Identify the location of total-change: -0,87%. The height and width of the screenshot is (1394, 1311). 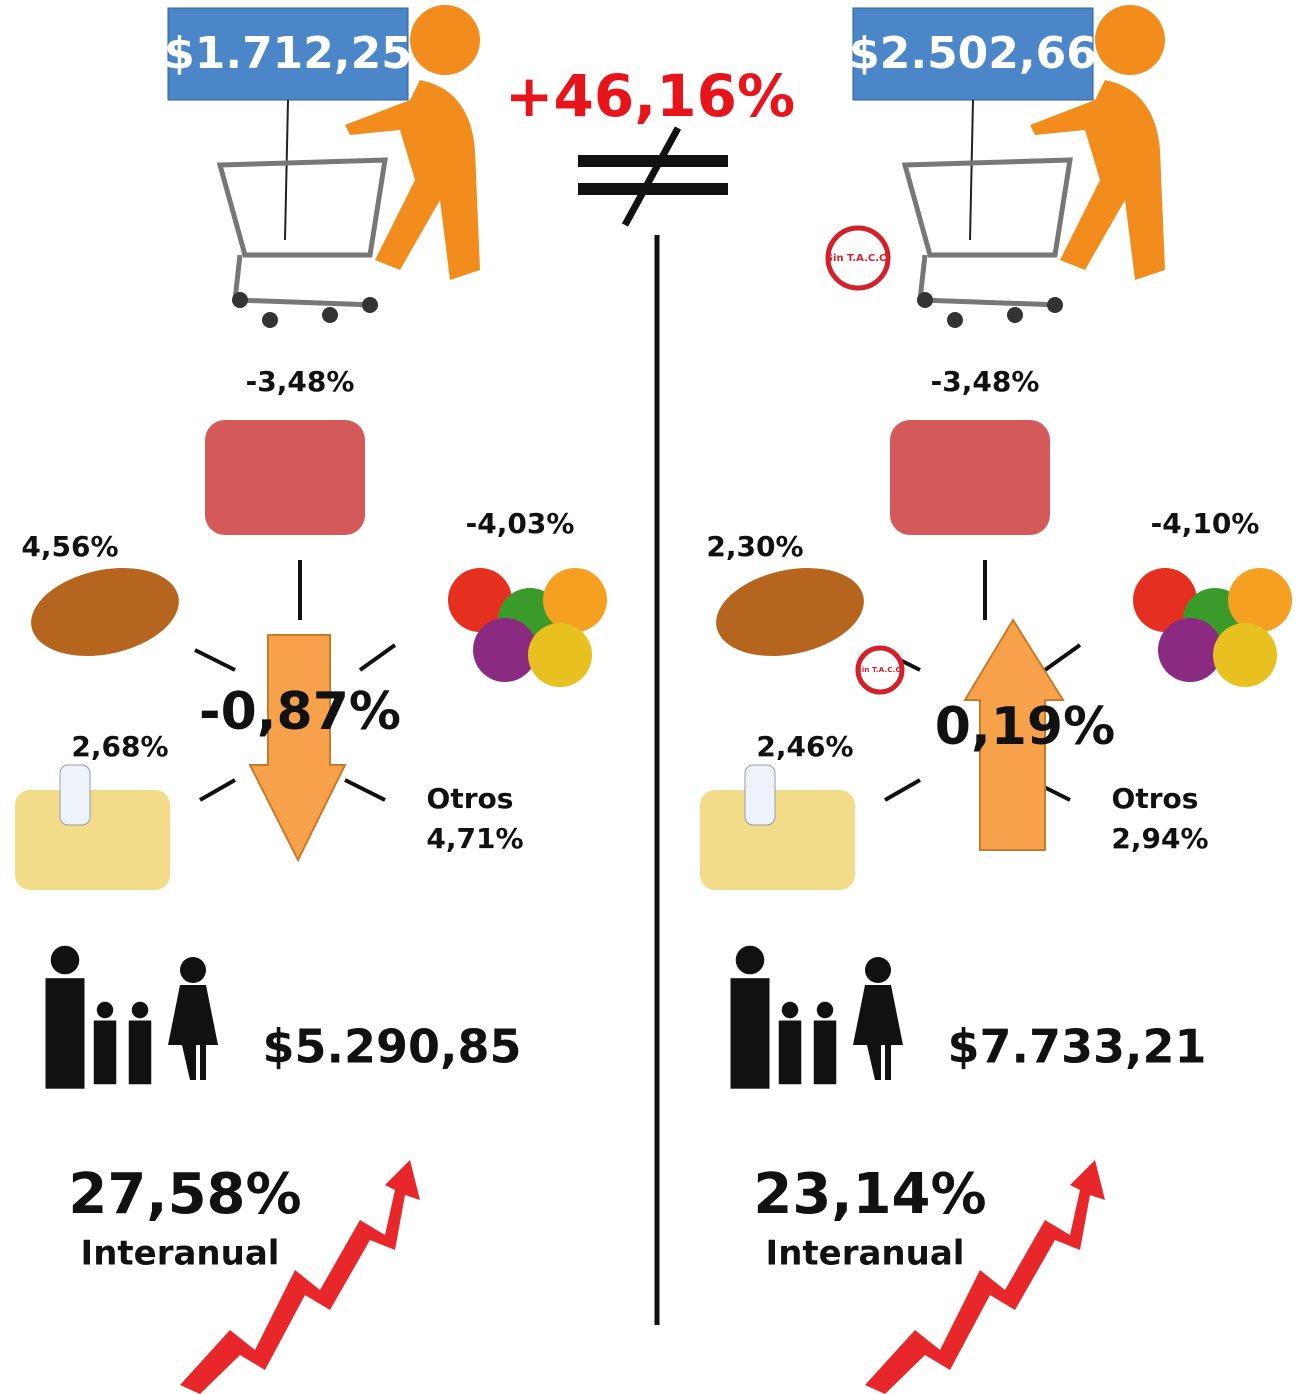
(300, 712).